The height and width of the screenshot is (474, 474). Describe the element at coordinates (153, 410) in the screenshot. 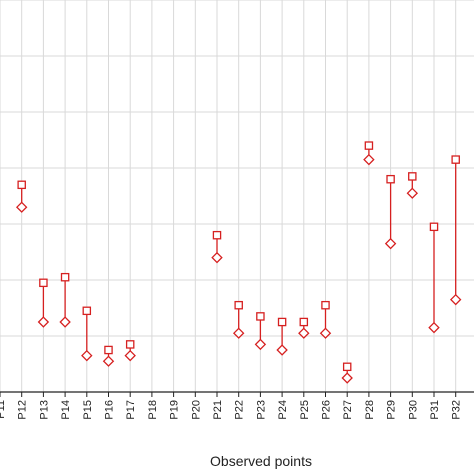

I see `x-tick-label: P18` at that location.